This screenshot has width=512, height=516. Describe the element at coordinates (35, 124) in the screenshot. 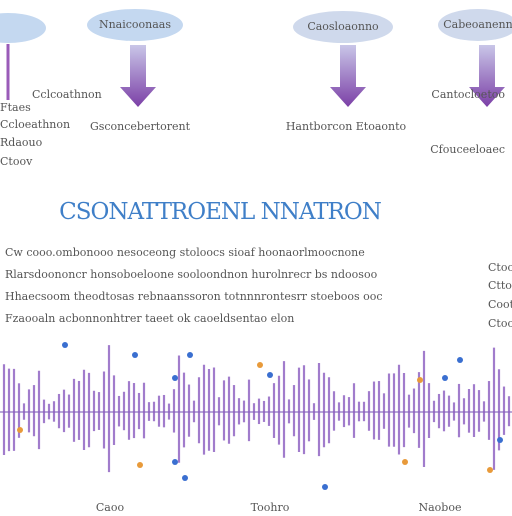

I see `left-label: Ccloeathnon` at that location.